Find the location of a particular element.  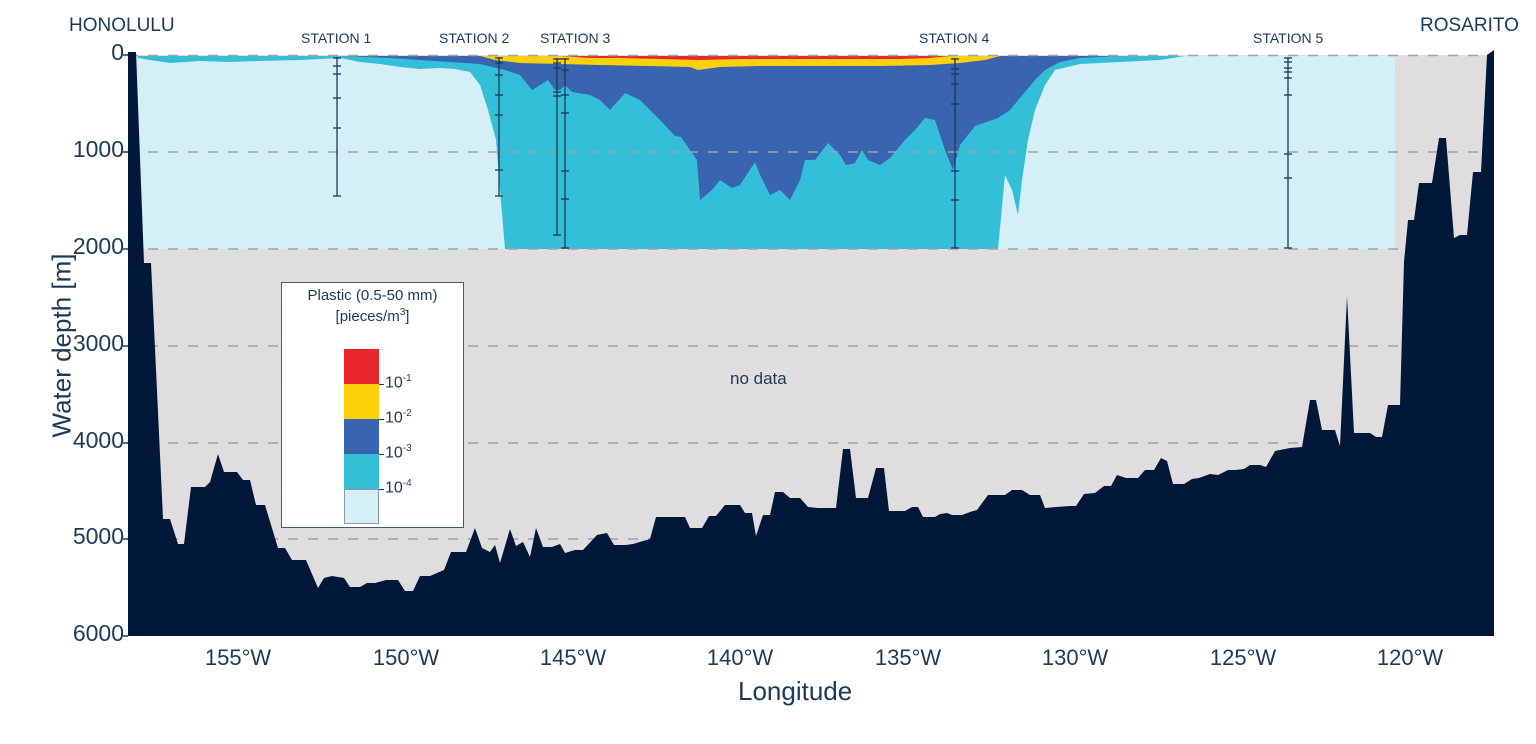

x-tick-155w: 155°W is located at coordinates (238, 657).